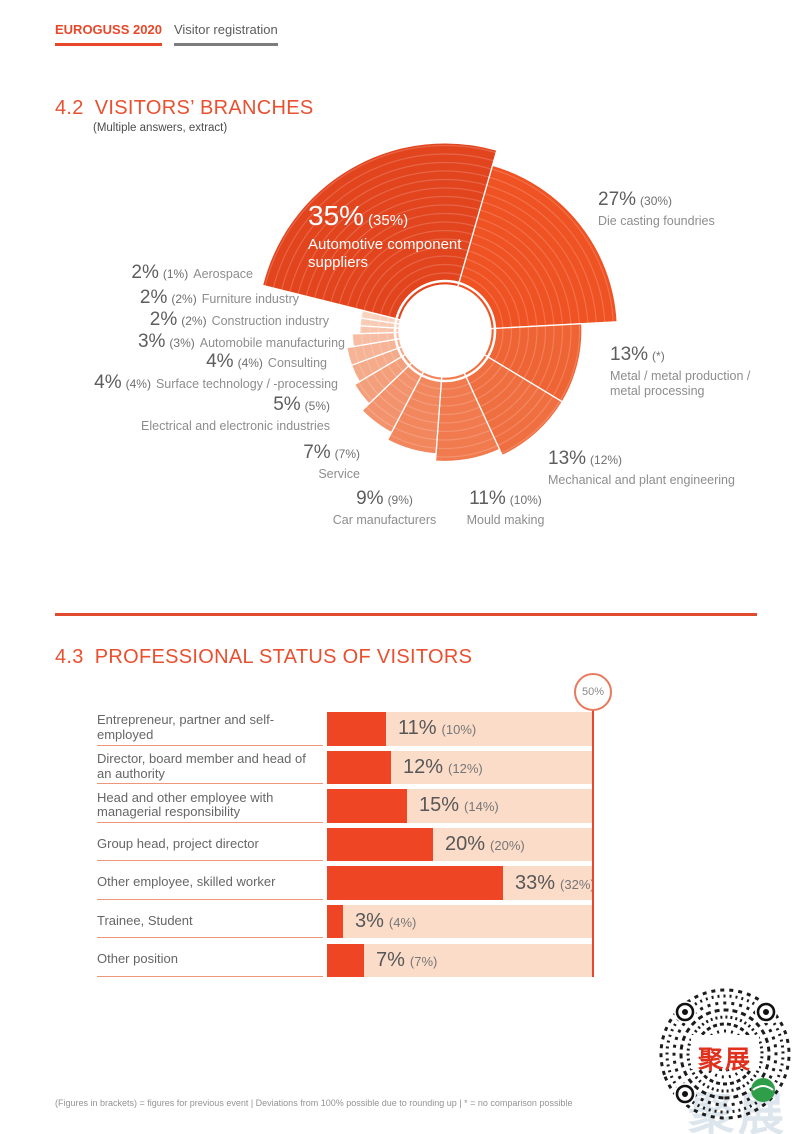 This screenshot has width=801, height=1134. I want to click on section-4-2-subtitle: (Multiple answers, extract), so click(160, 128).